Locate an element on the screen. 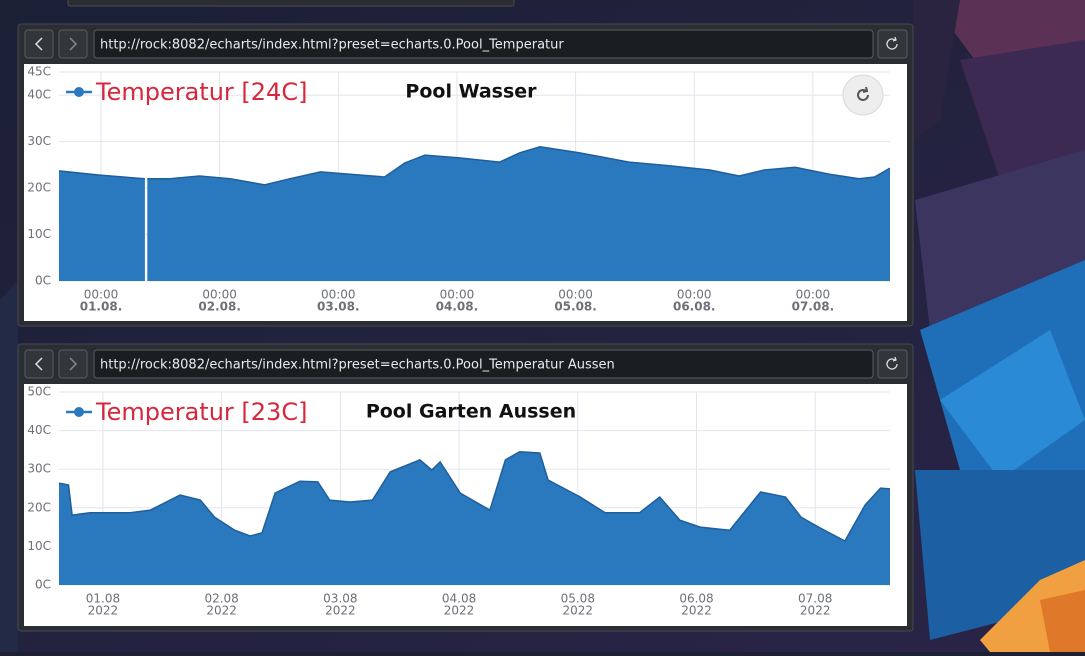 Image resolution: width=1085 pixels, height=656 pixels. x-tick-label: 02.08. is located at coordinates (219, 307).